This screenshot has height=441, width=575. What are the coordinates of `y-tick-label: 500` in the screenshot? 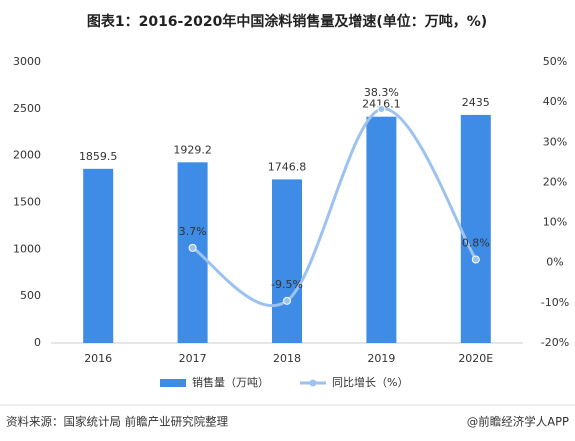 It's located at (30, 295).